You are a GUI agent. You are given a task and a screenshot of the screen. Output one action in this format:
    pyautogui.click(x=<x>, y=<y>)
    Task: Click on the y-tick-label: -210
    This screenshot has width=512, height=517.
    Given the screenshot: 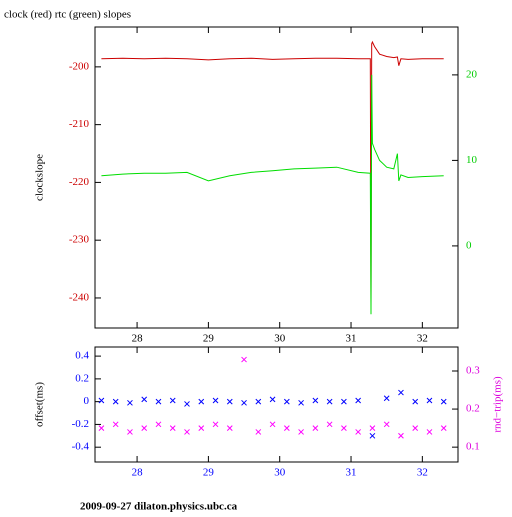 What is the action you would take?
    pyautogui.click(x=79, y=124)
    